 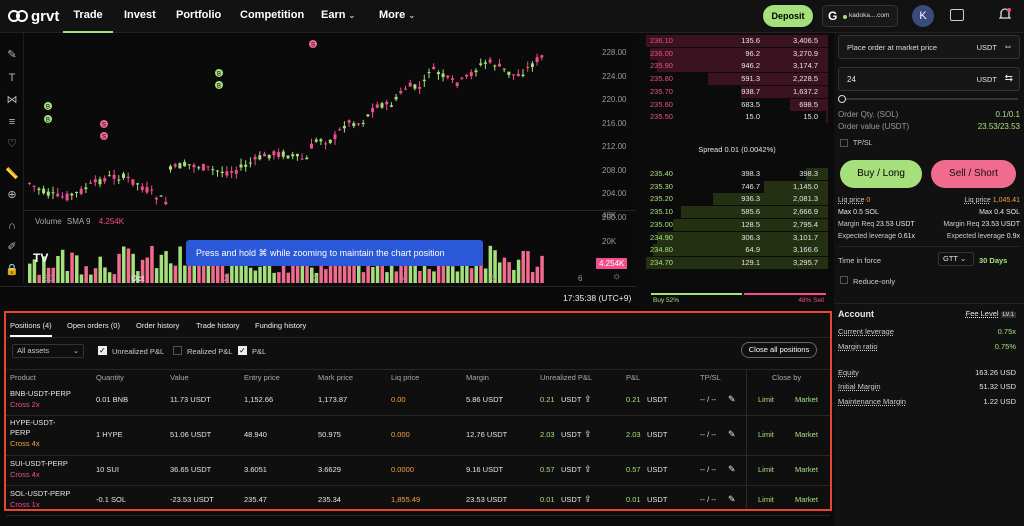 I want to click on nav-earn: Earn ⌄, so click(x=338, y=16).